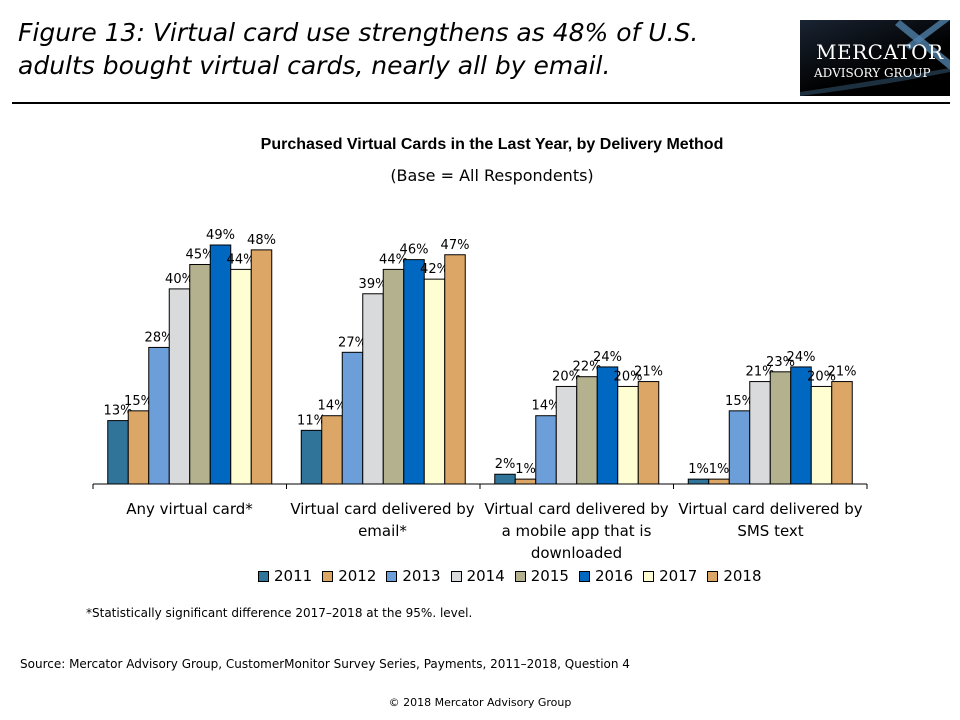 This screenshot has width=960, height=720. What do you see at coordinates (382, 520) in the screenshot?
I see `category-label: Virtual card delivered by email*` at bounding box center [382, 520].